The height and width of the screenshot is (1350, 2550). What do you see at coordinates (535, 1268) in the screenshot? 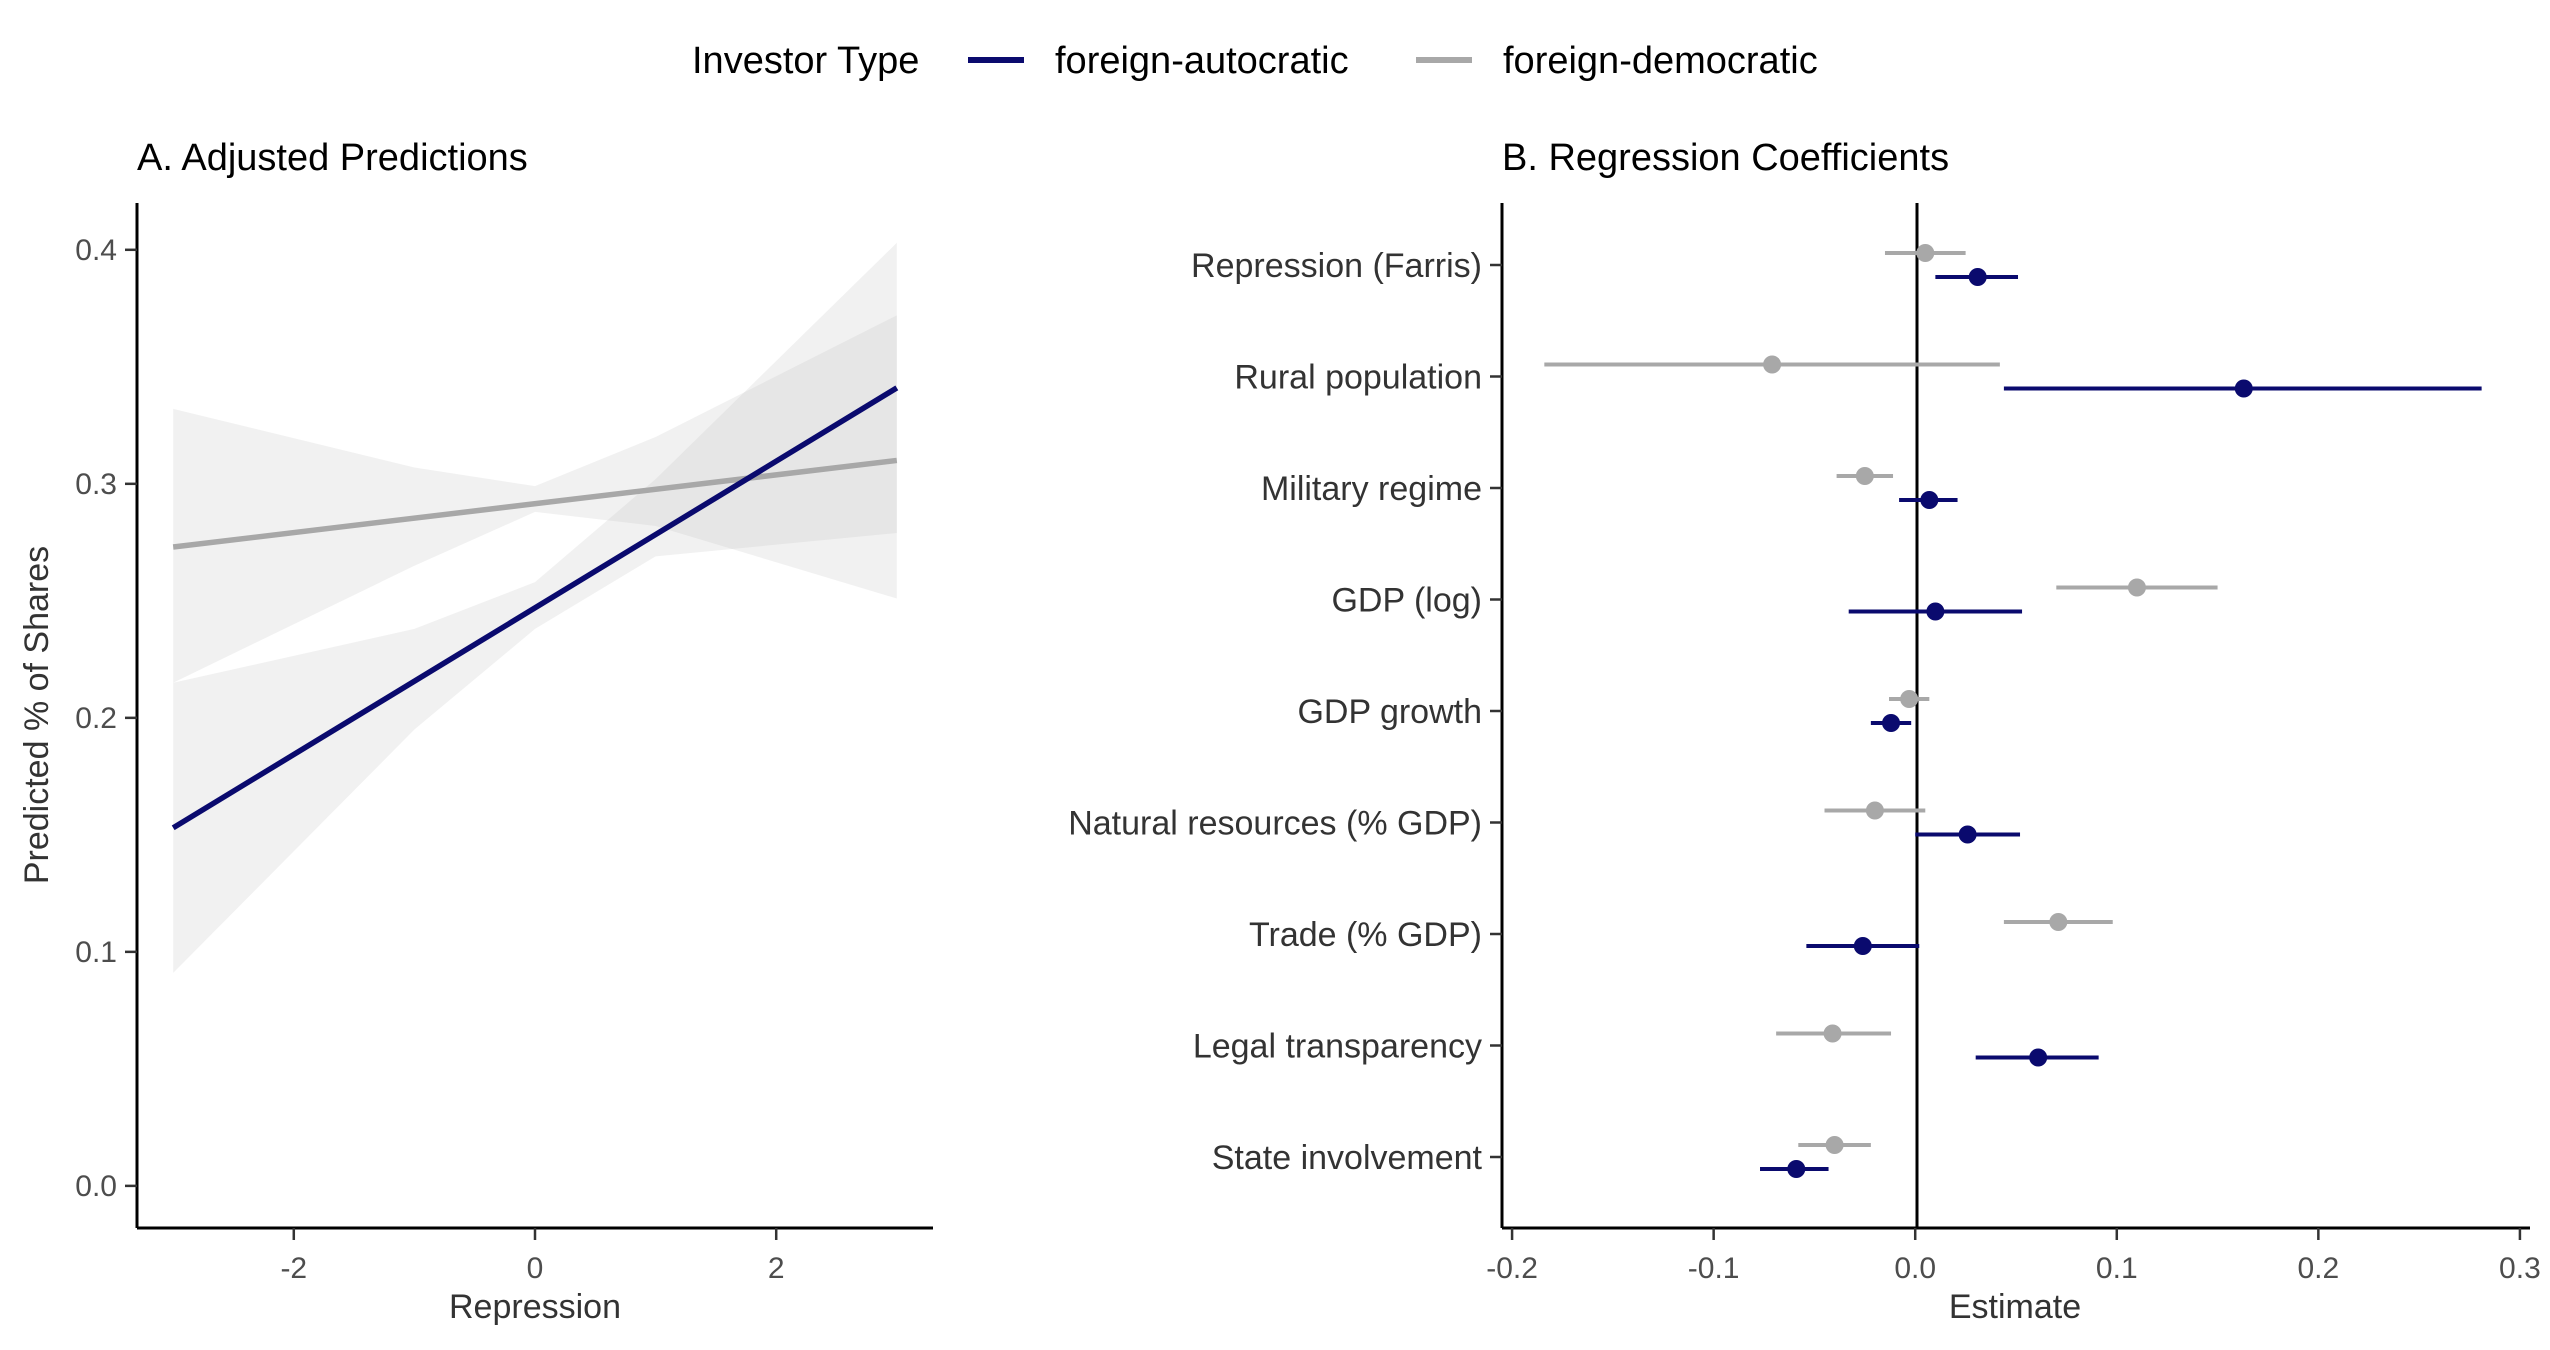
I see `x-tick-label: 0` at bounding box center [535, 1268].